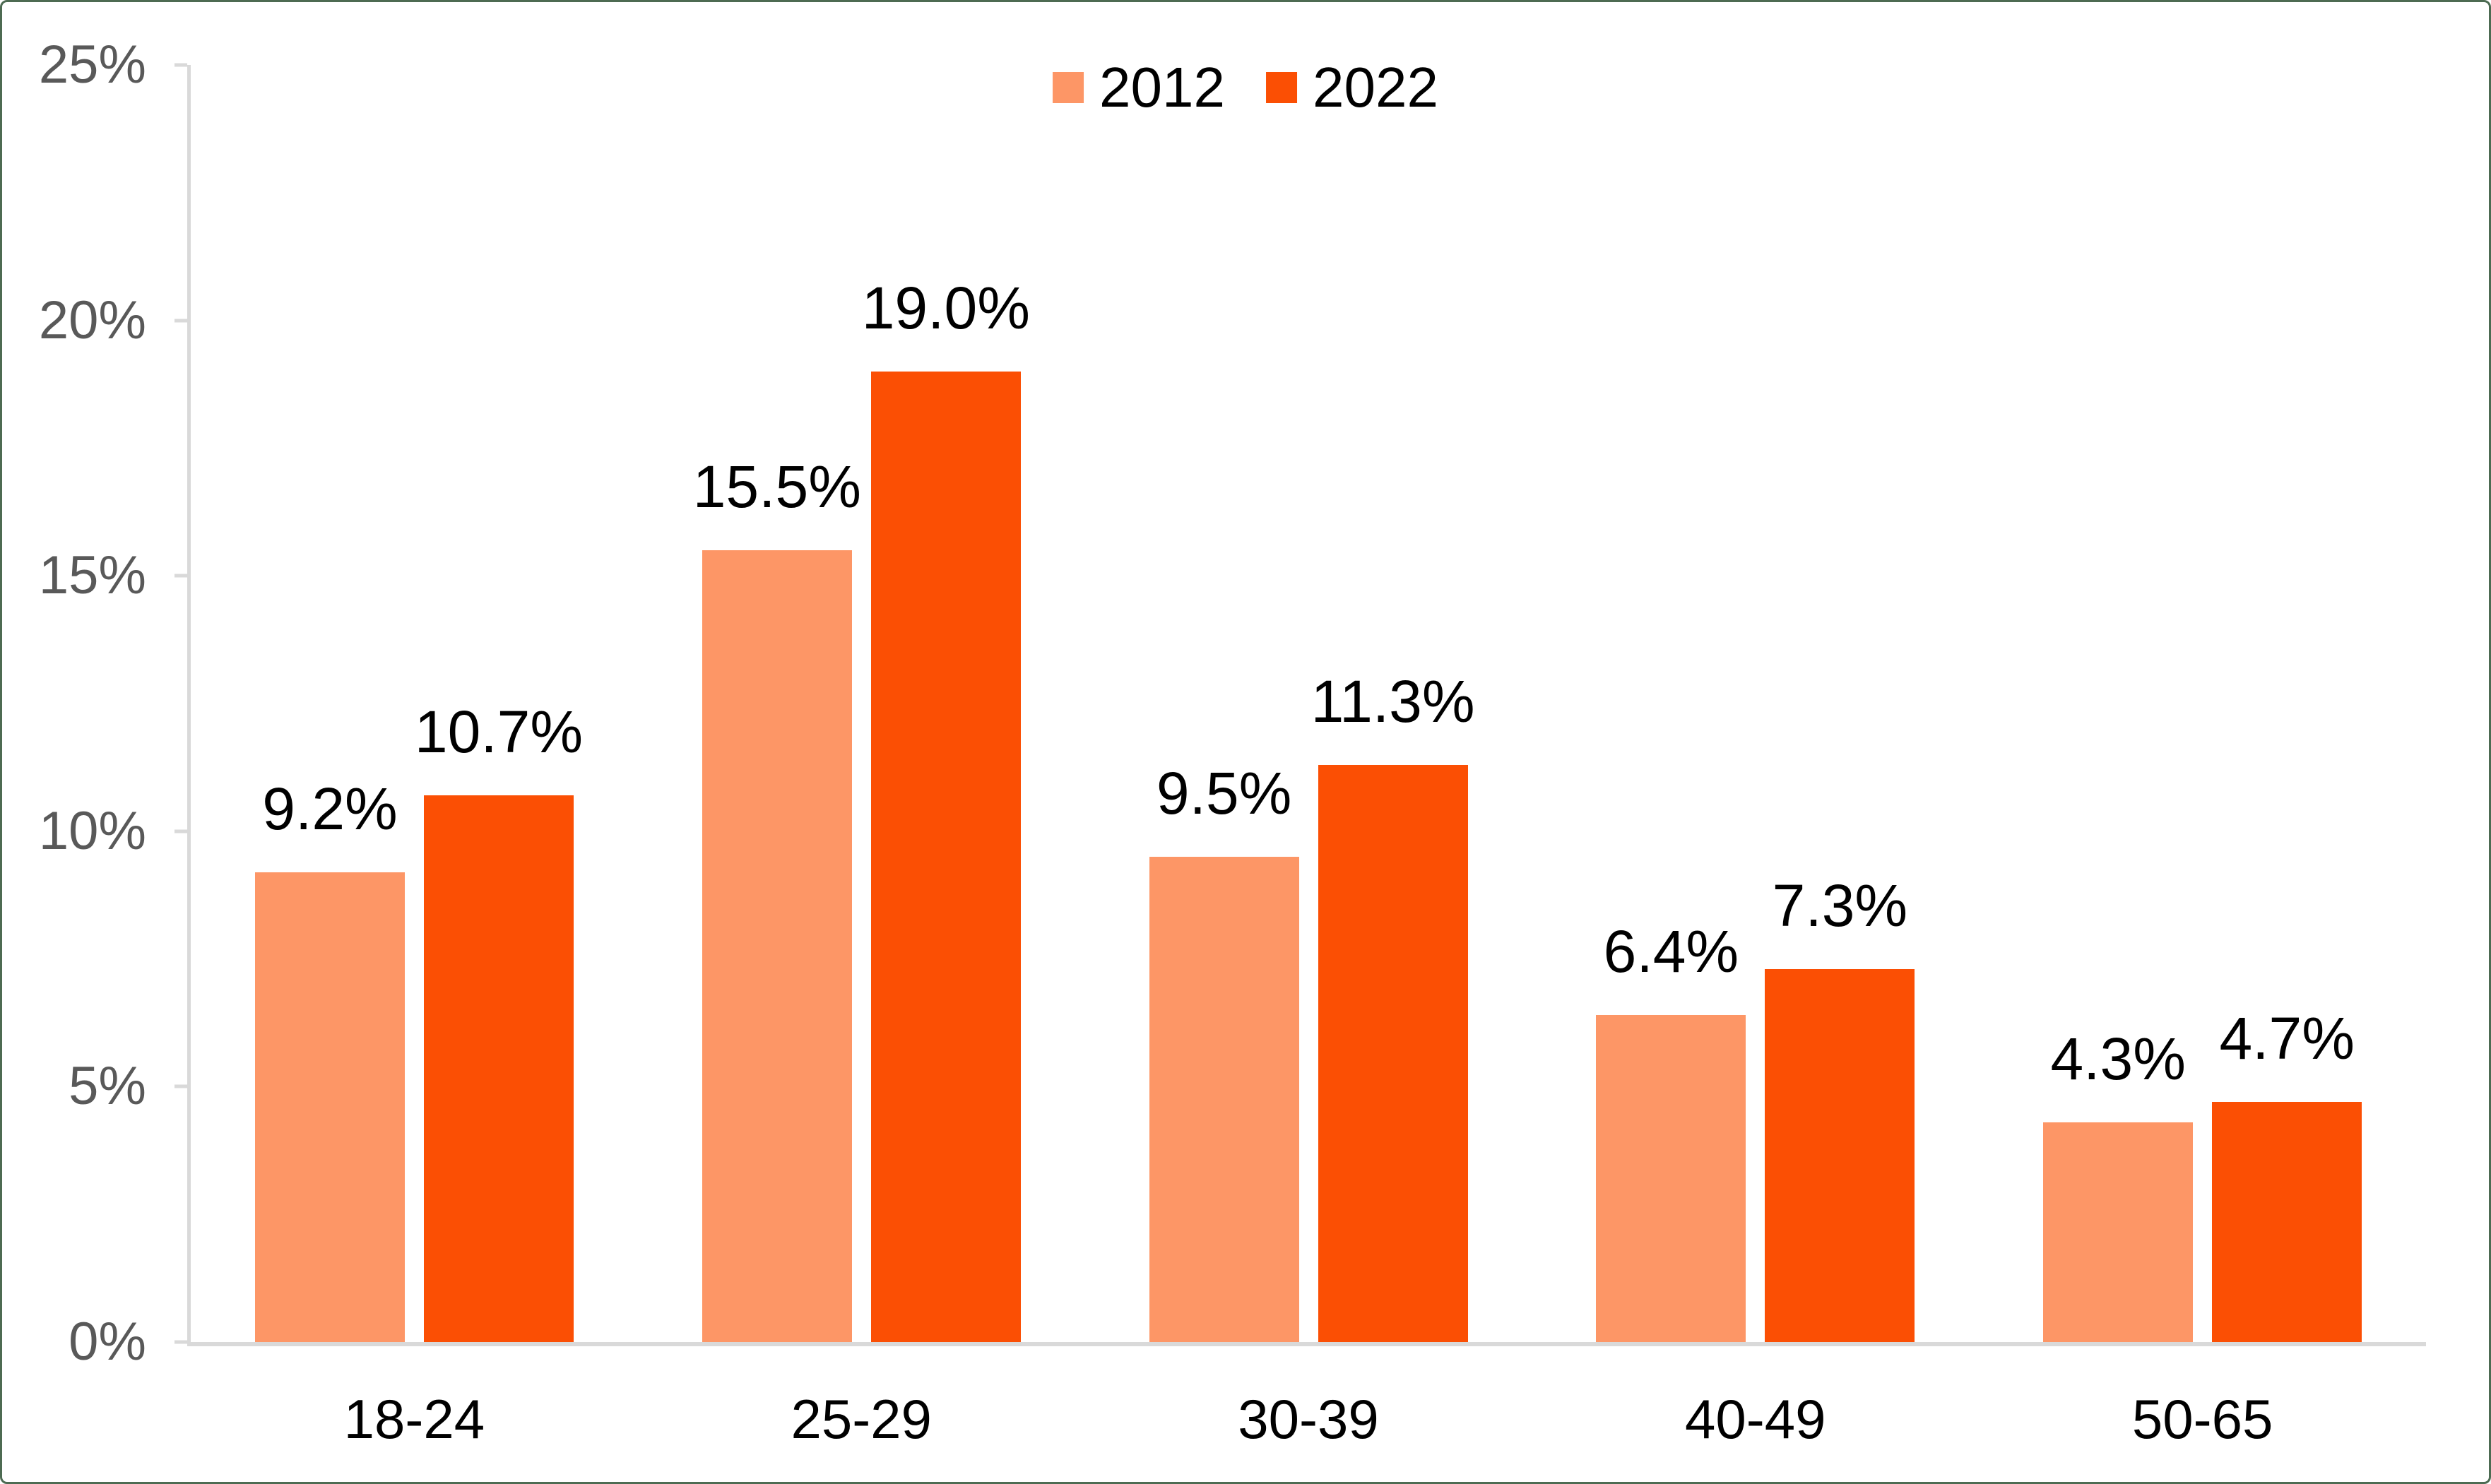  Describe the element at coordinates (330, 808) in the screenshot. I see `bar-label-2012-18-24: 9.2%` at that location.